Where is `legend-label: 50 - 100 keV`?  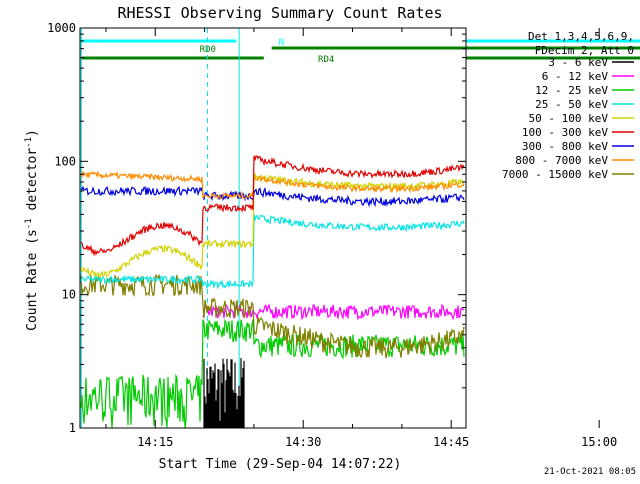
legend-label: 50 - 100 keV is located at coordinates (569, 118).